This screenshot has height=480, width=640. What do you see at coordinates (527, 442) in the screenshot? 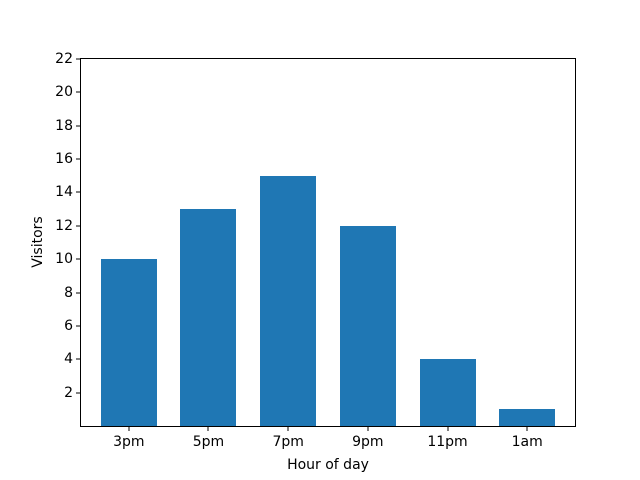
I see `x-axis-tick-label: 1am` at bounding box center [527, 442].